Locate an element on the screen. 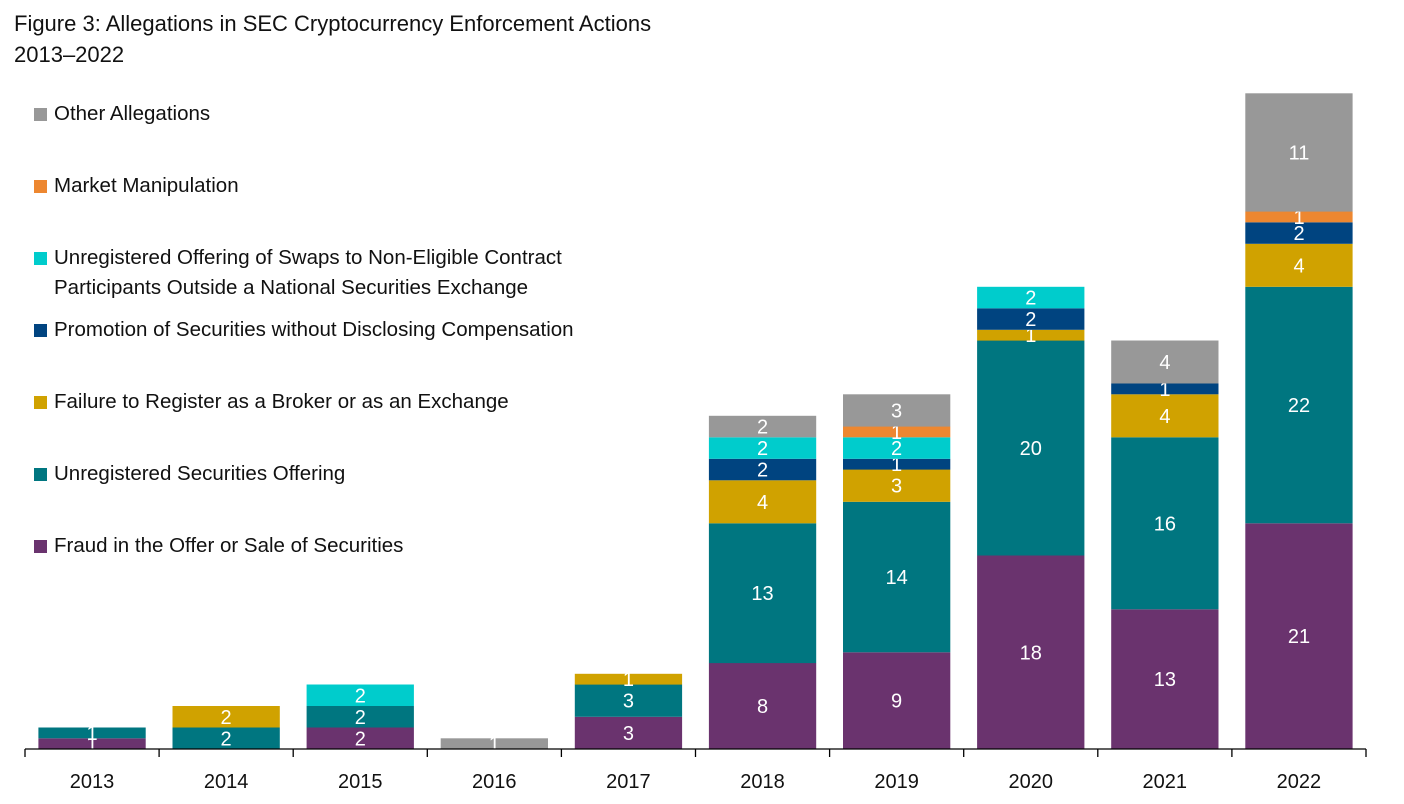 This screenshot has width=1404, height=804. bar-segment-other-allegations-2021 is located at coordinates (1165, 362).